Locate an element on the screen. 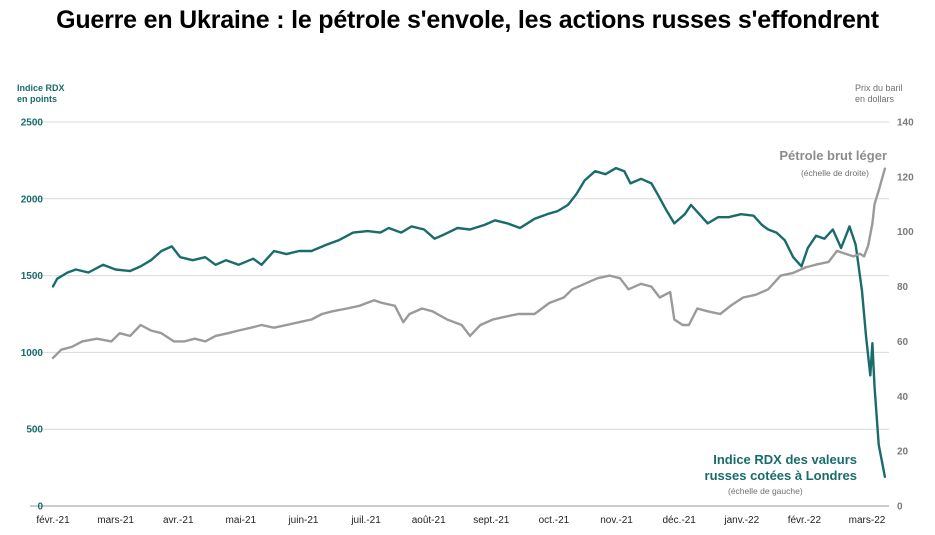 Image resolution: width=935 pixels, height=535 pixels. right-tick-label: 100 is located at coordinates (905, 232).